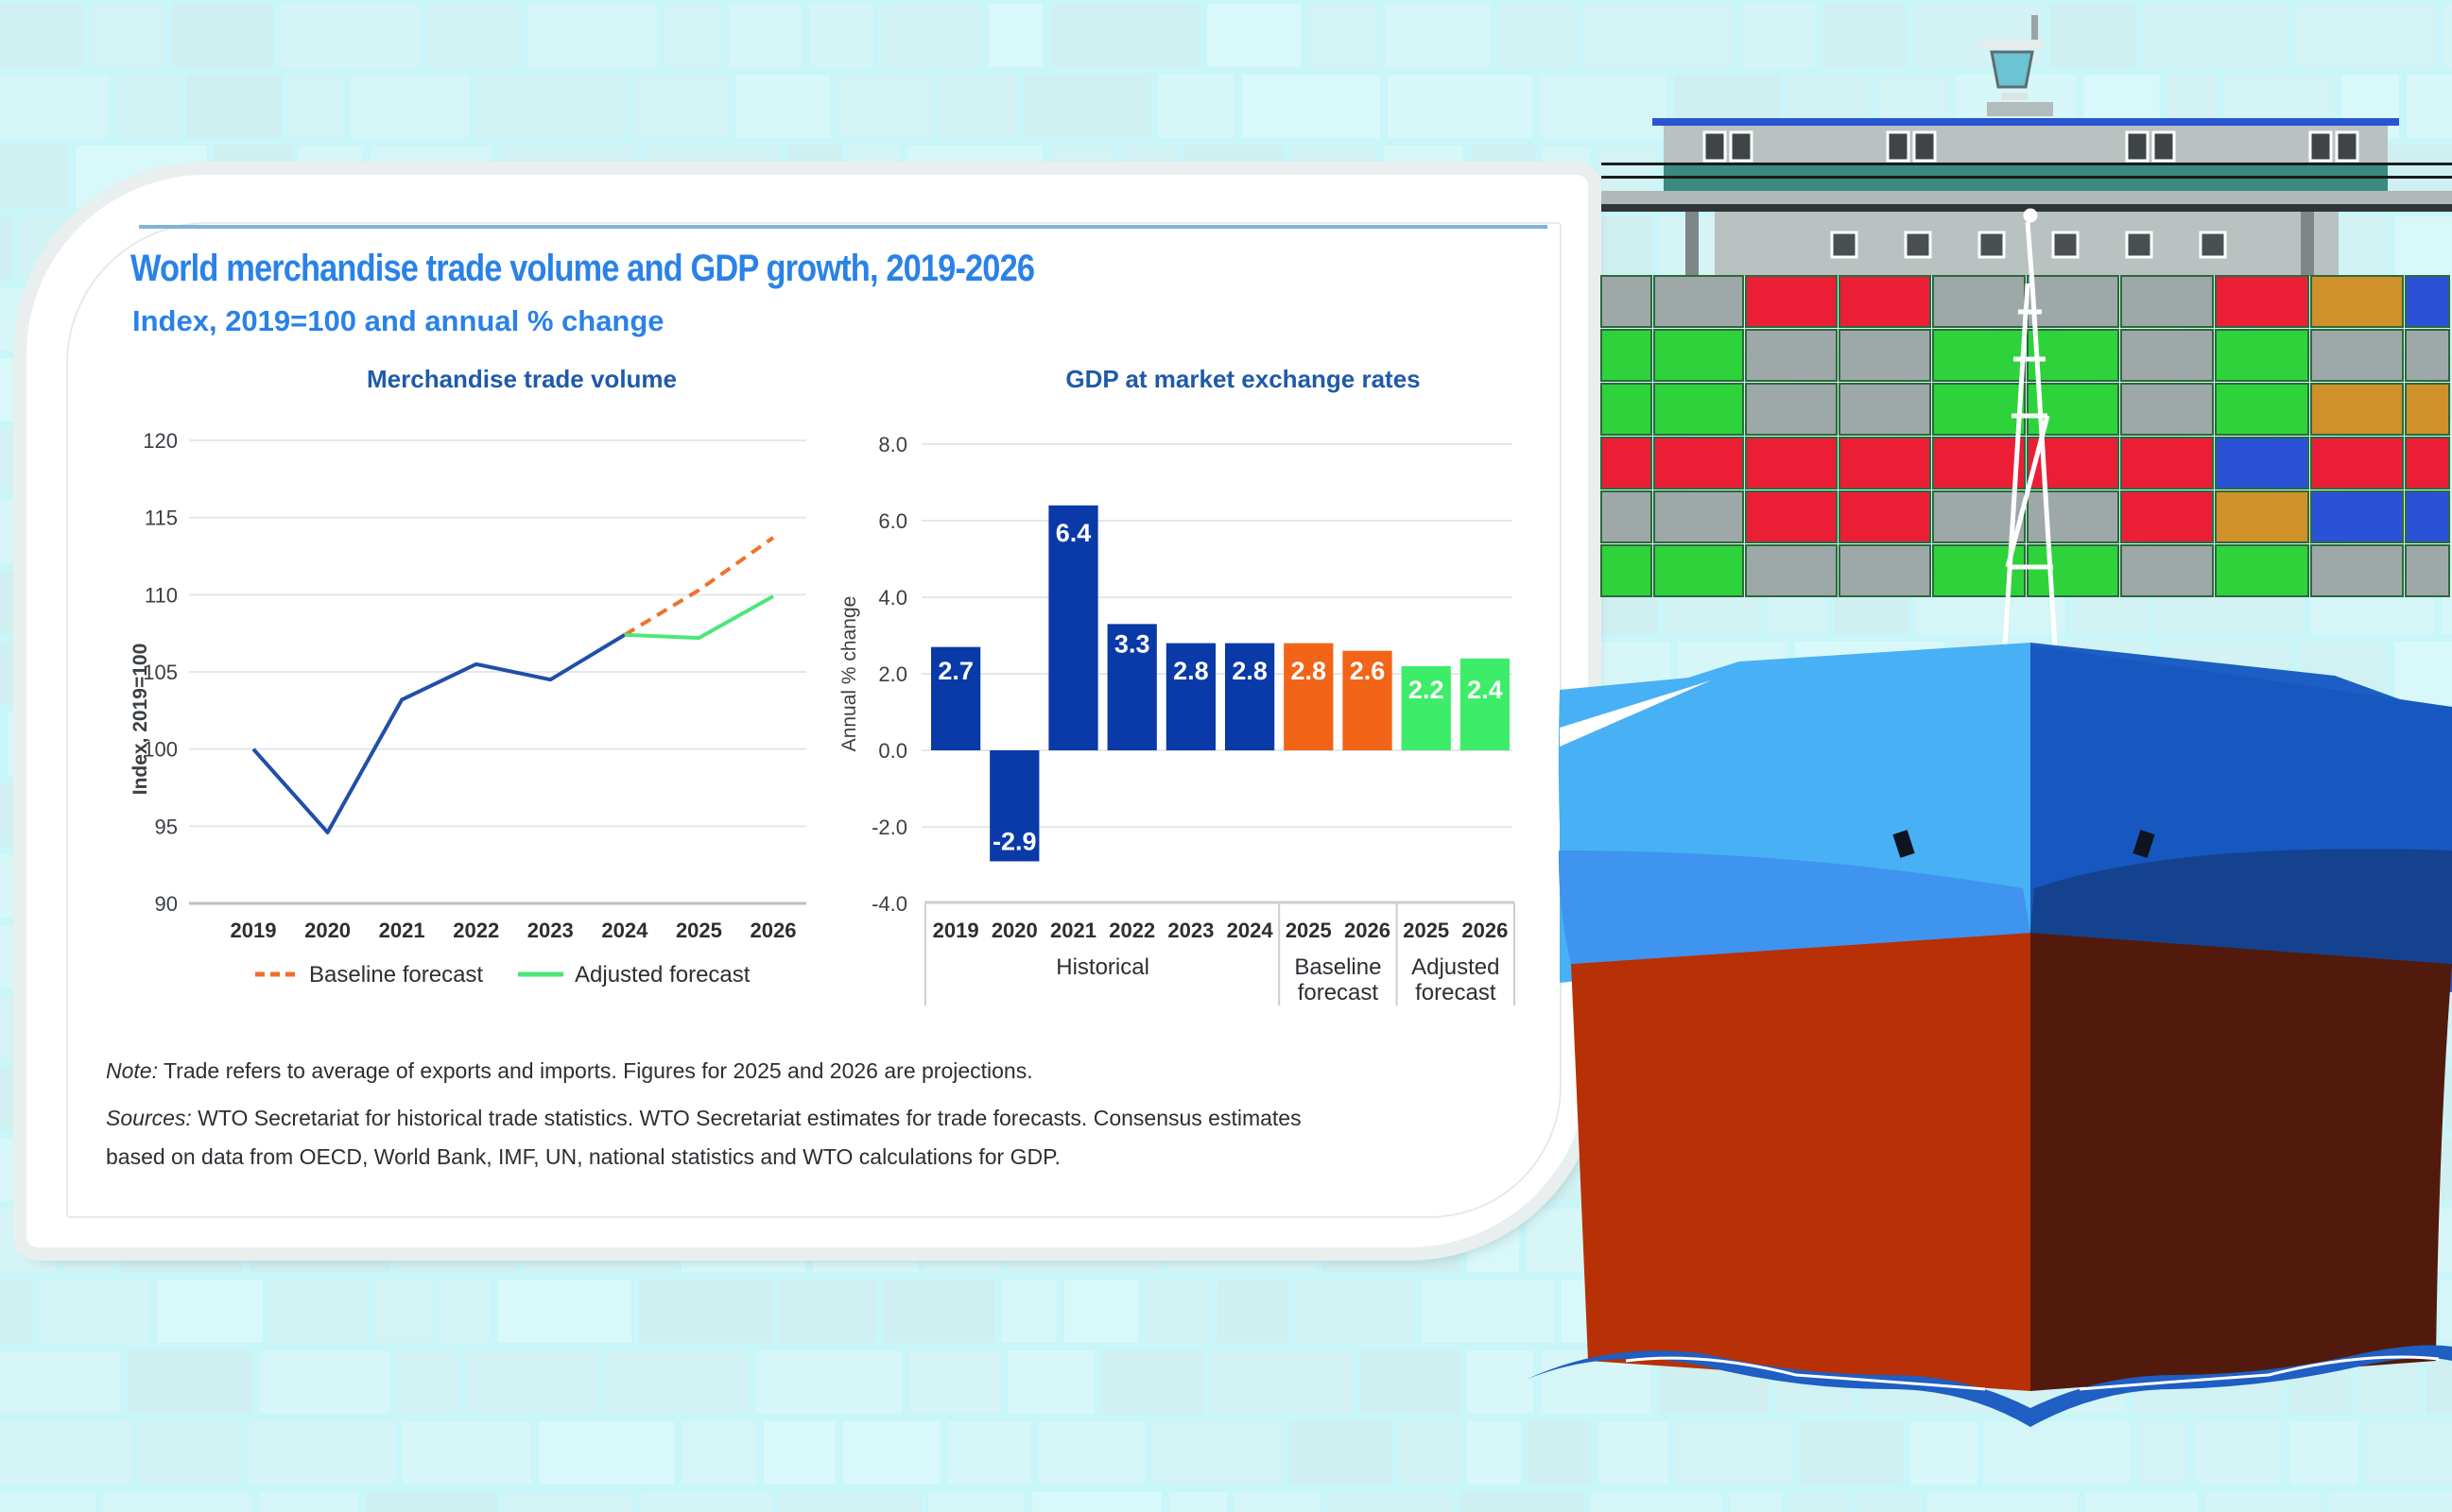 This screenshot has height=1512, width=2452. Describe the element at coordinates (1484, 930) in the screenshot. I see `x-tick-label: 2026` at that location.